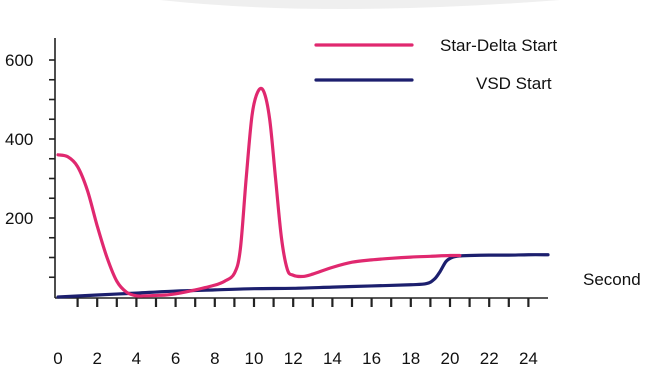 Image resolution: width=652 pixels, height=375 pixels. Describe the element at coordinates (30, 164) in the screenshot. I see `y-axis-ticks: 200 400 600` at that location.